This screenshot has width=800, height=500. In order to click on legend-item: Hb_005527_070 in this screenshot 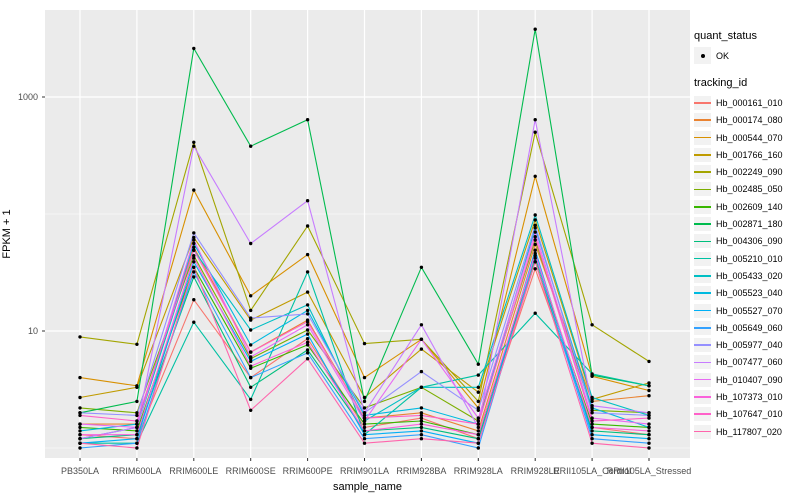, I will do `click(746, 310)`.